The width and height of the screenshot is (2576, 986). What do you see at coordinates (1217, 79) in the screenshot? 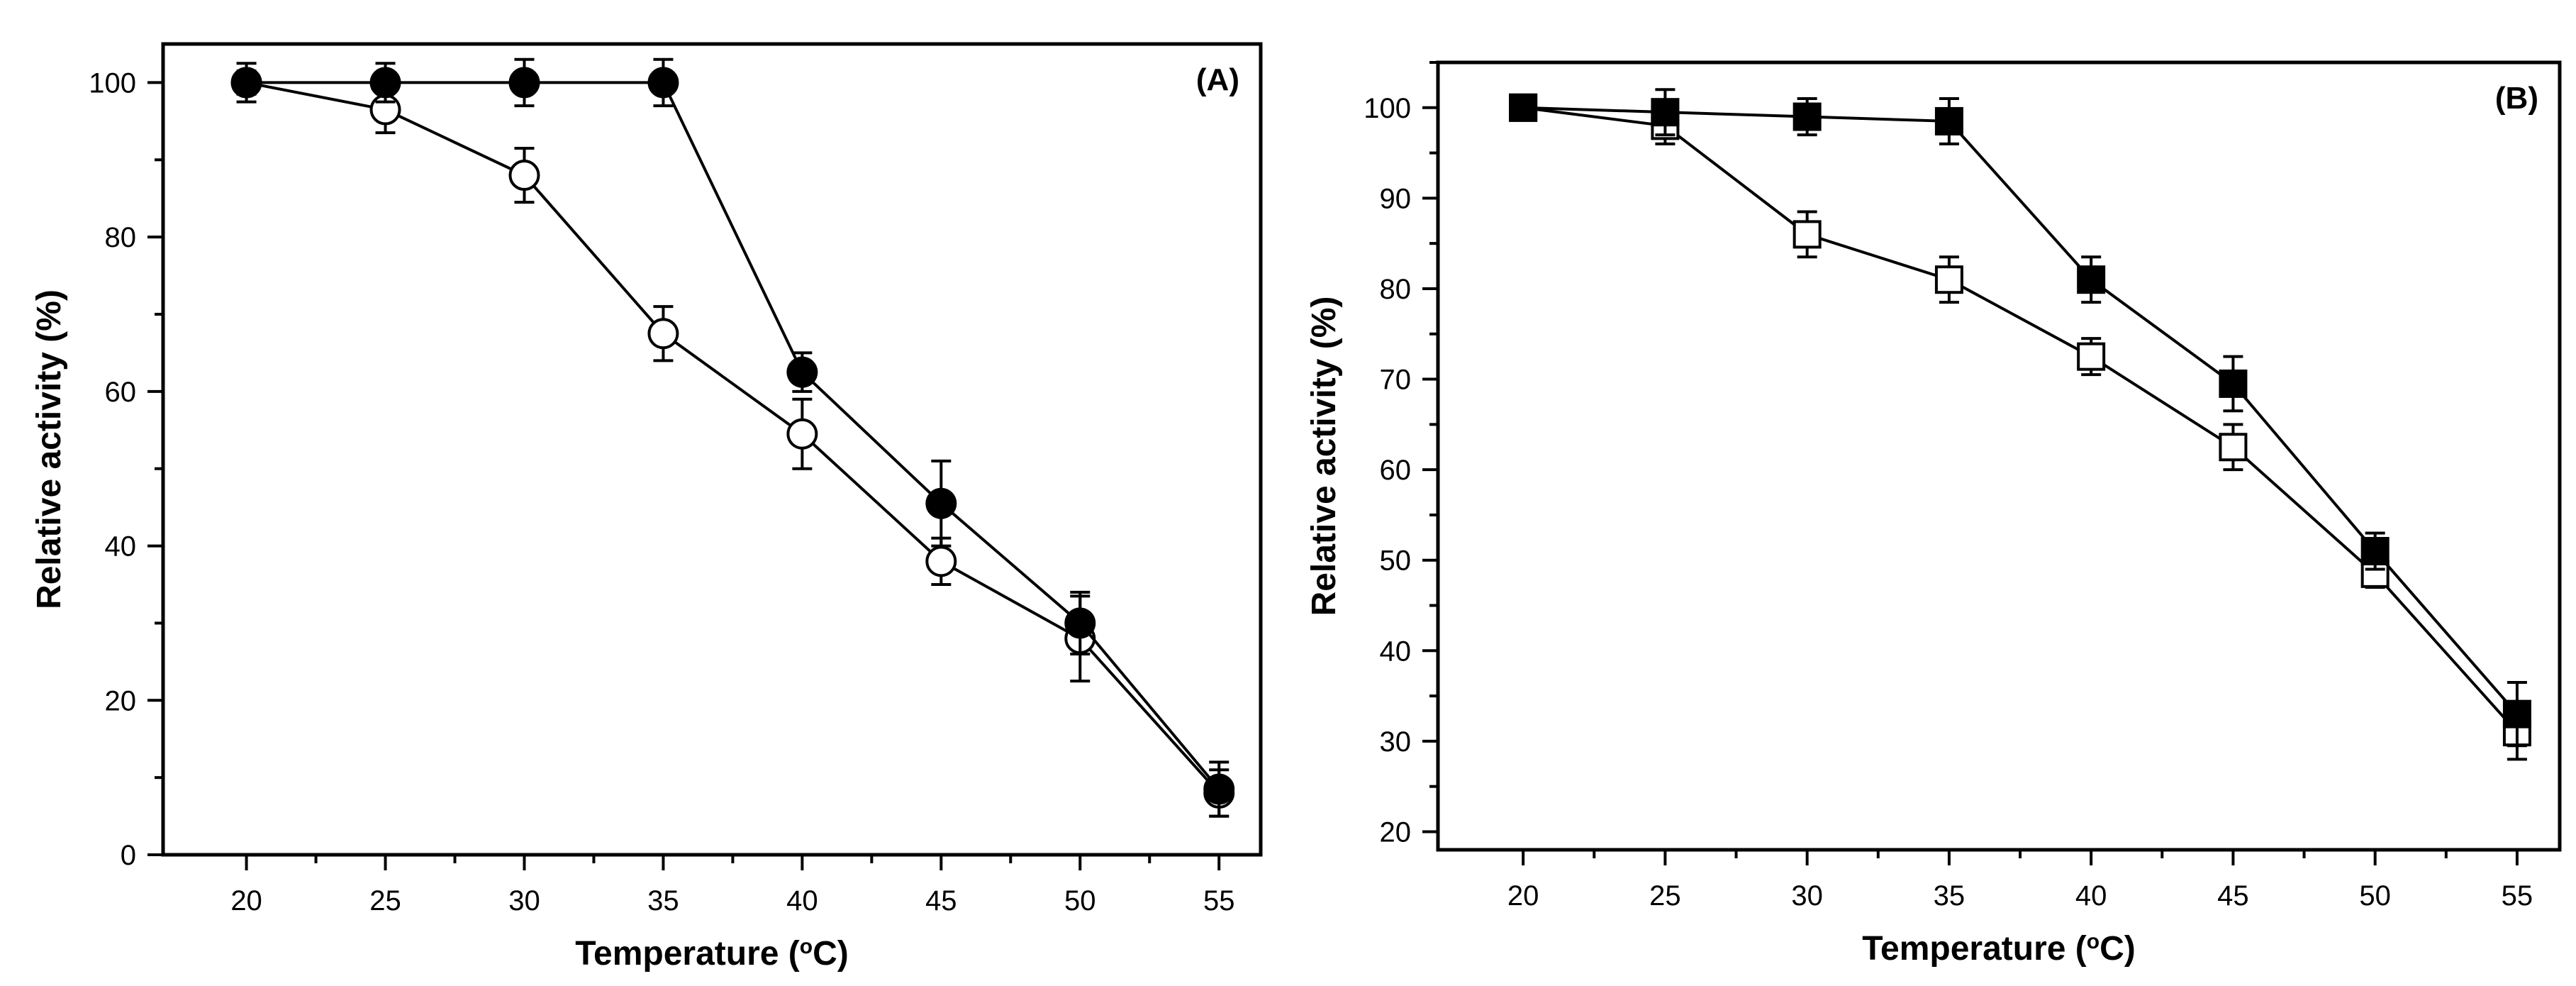
I see `panel-label: (A)` at bounding box center [1217, 79].